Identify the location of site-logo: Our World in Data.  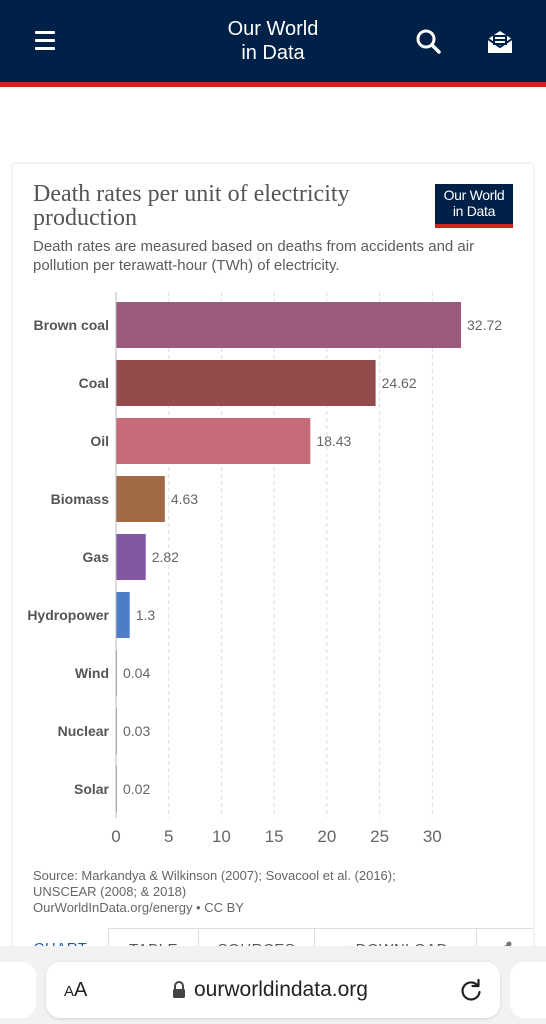
(273, 41).